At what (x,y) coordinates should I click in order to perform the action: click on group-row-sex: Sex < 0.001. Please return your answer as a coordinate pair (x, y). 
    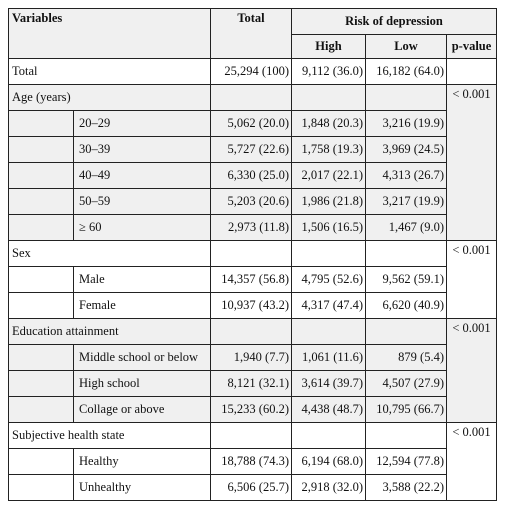
    Looking at the image, I should click on (252, 279).